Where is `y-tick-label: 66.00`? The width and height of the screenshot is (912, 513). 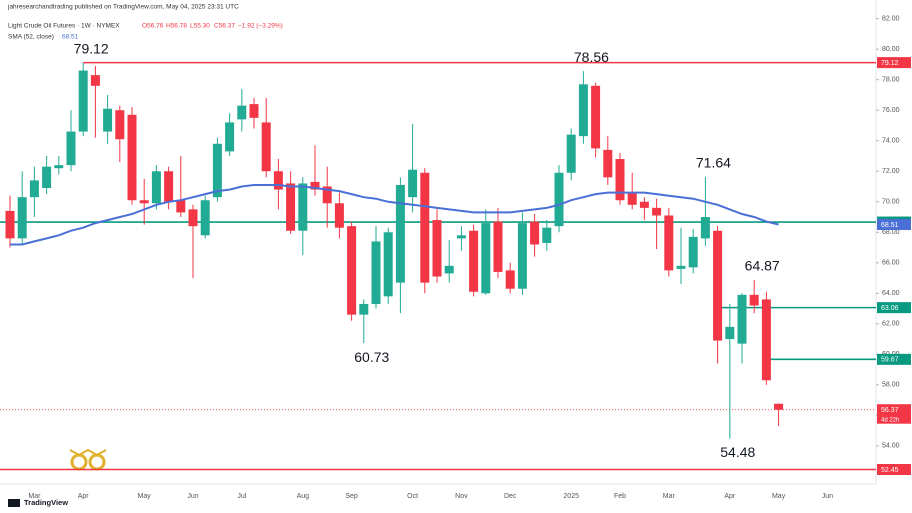 y-tick-label: 66.00 is located at coordinates (891, 263).